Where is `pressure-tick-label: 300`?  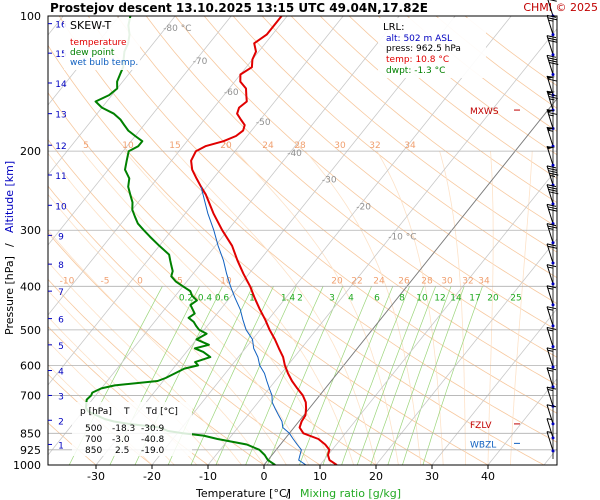 pressure-tick-label: 300 is located at coordinates (30, 230).